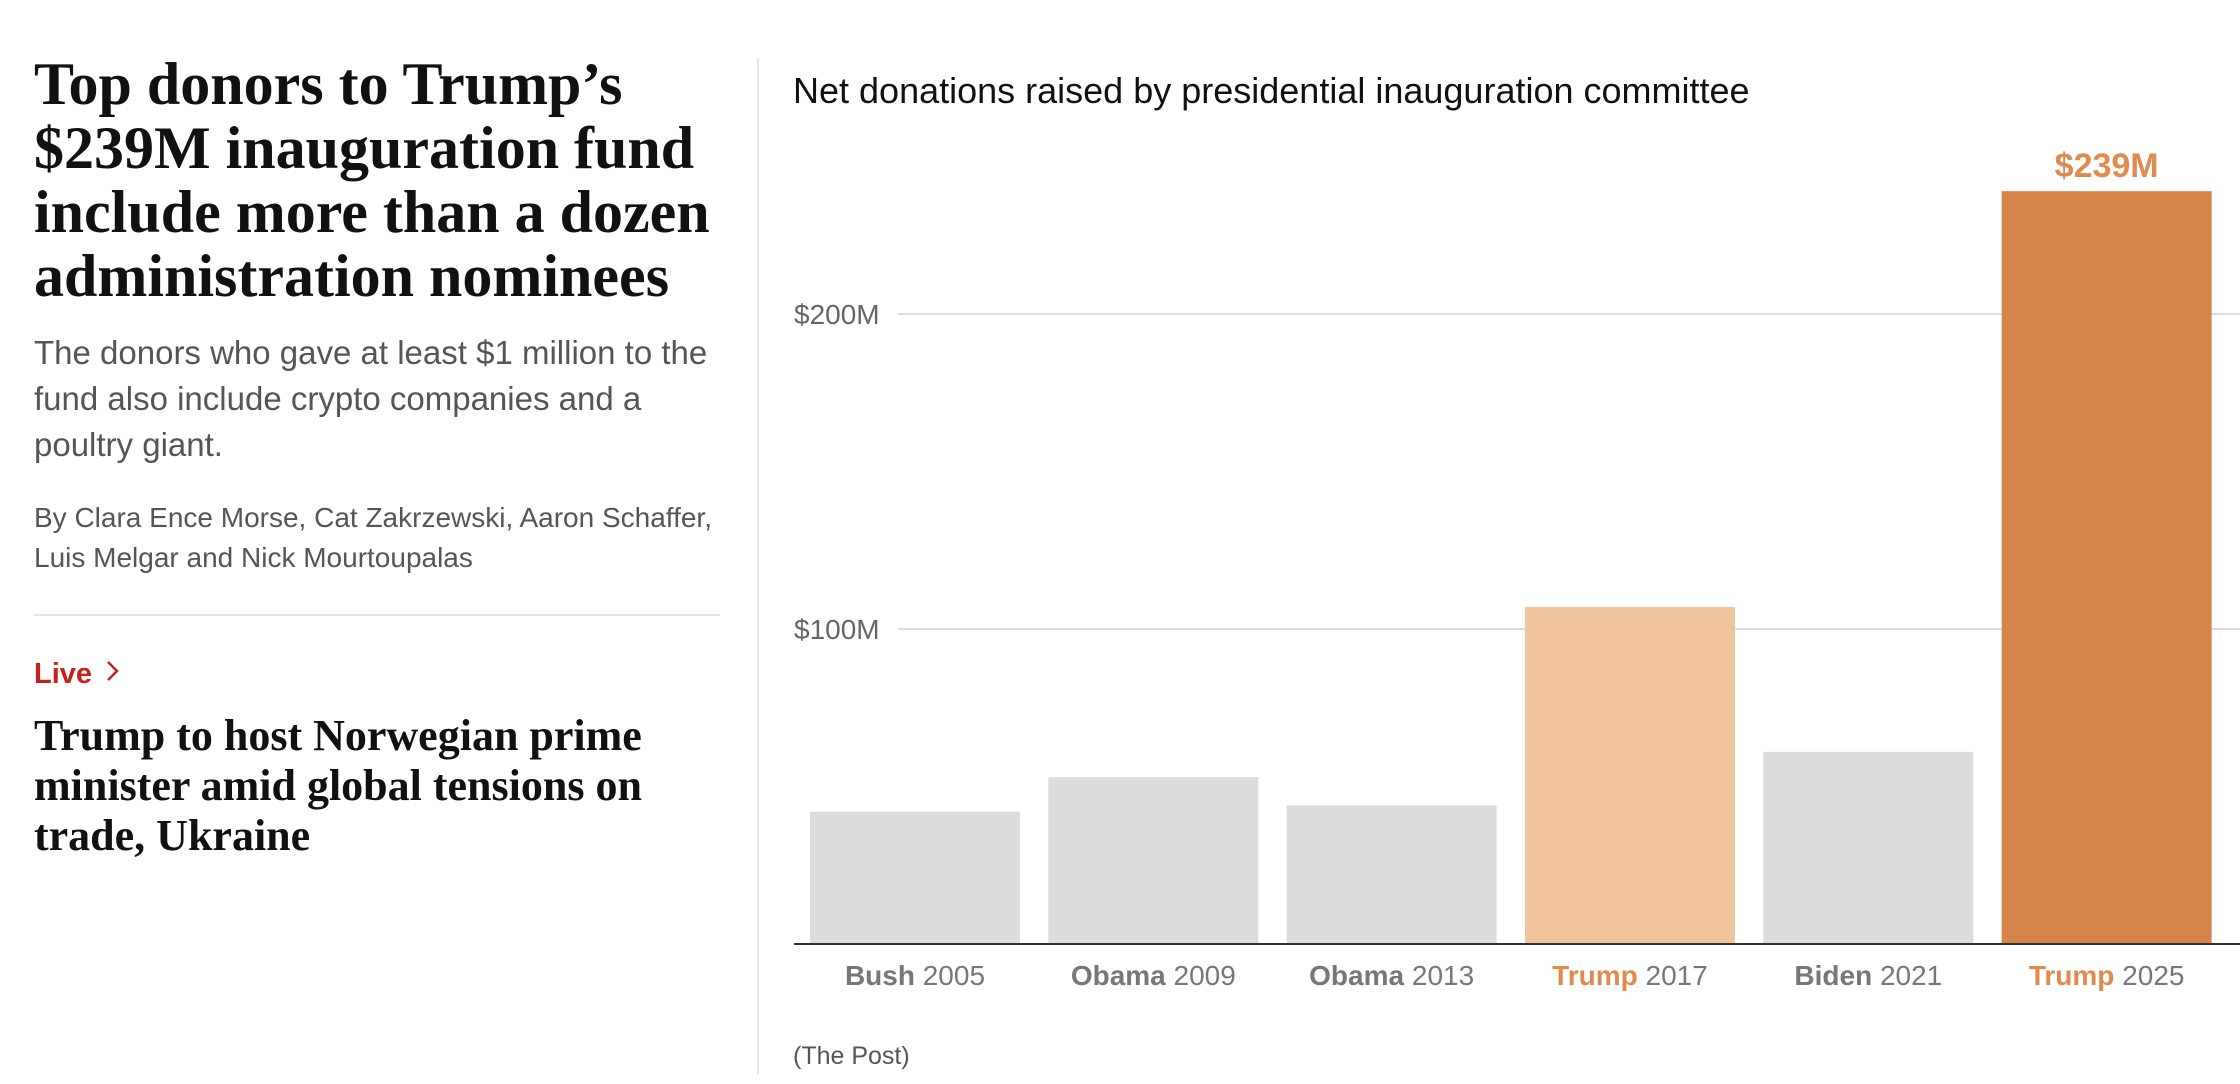  Describe the element at coordinates (63, 674) in the screenshot. I see `live-label: Live` at that location.